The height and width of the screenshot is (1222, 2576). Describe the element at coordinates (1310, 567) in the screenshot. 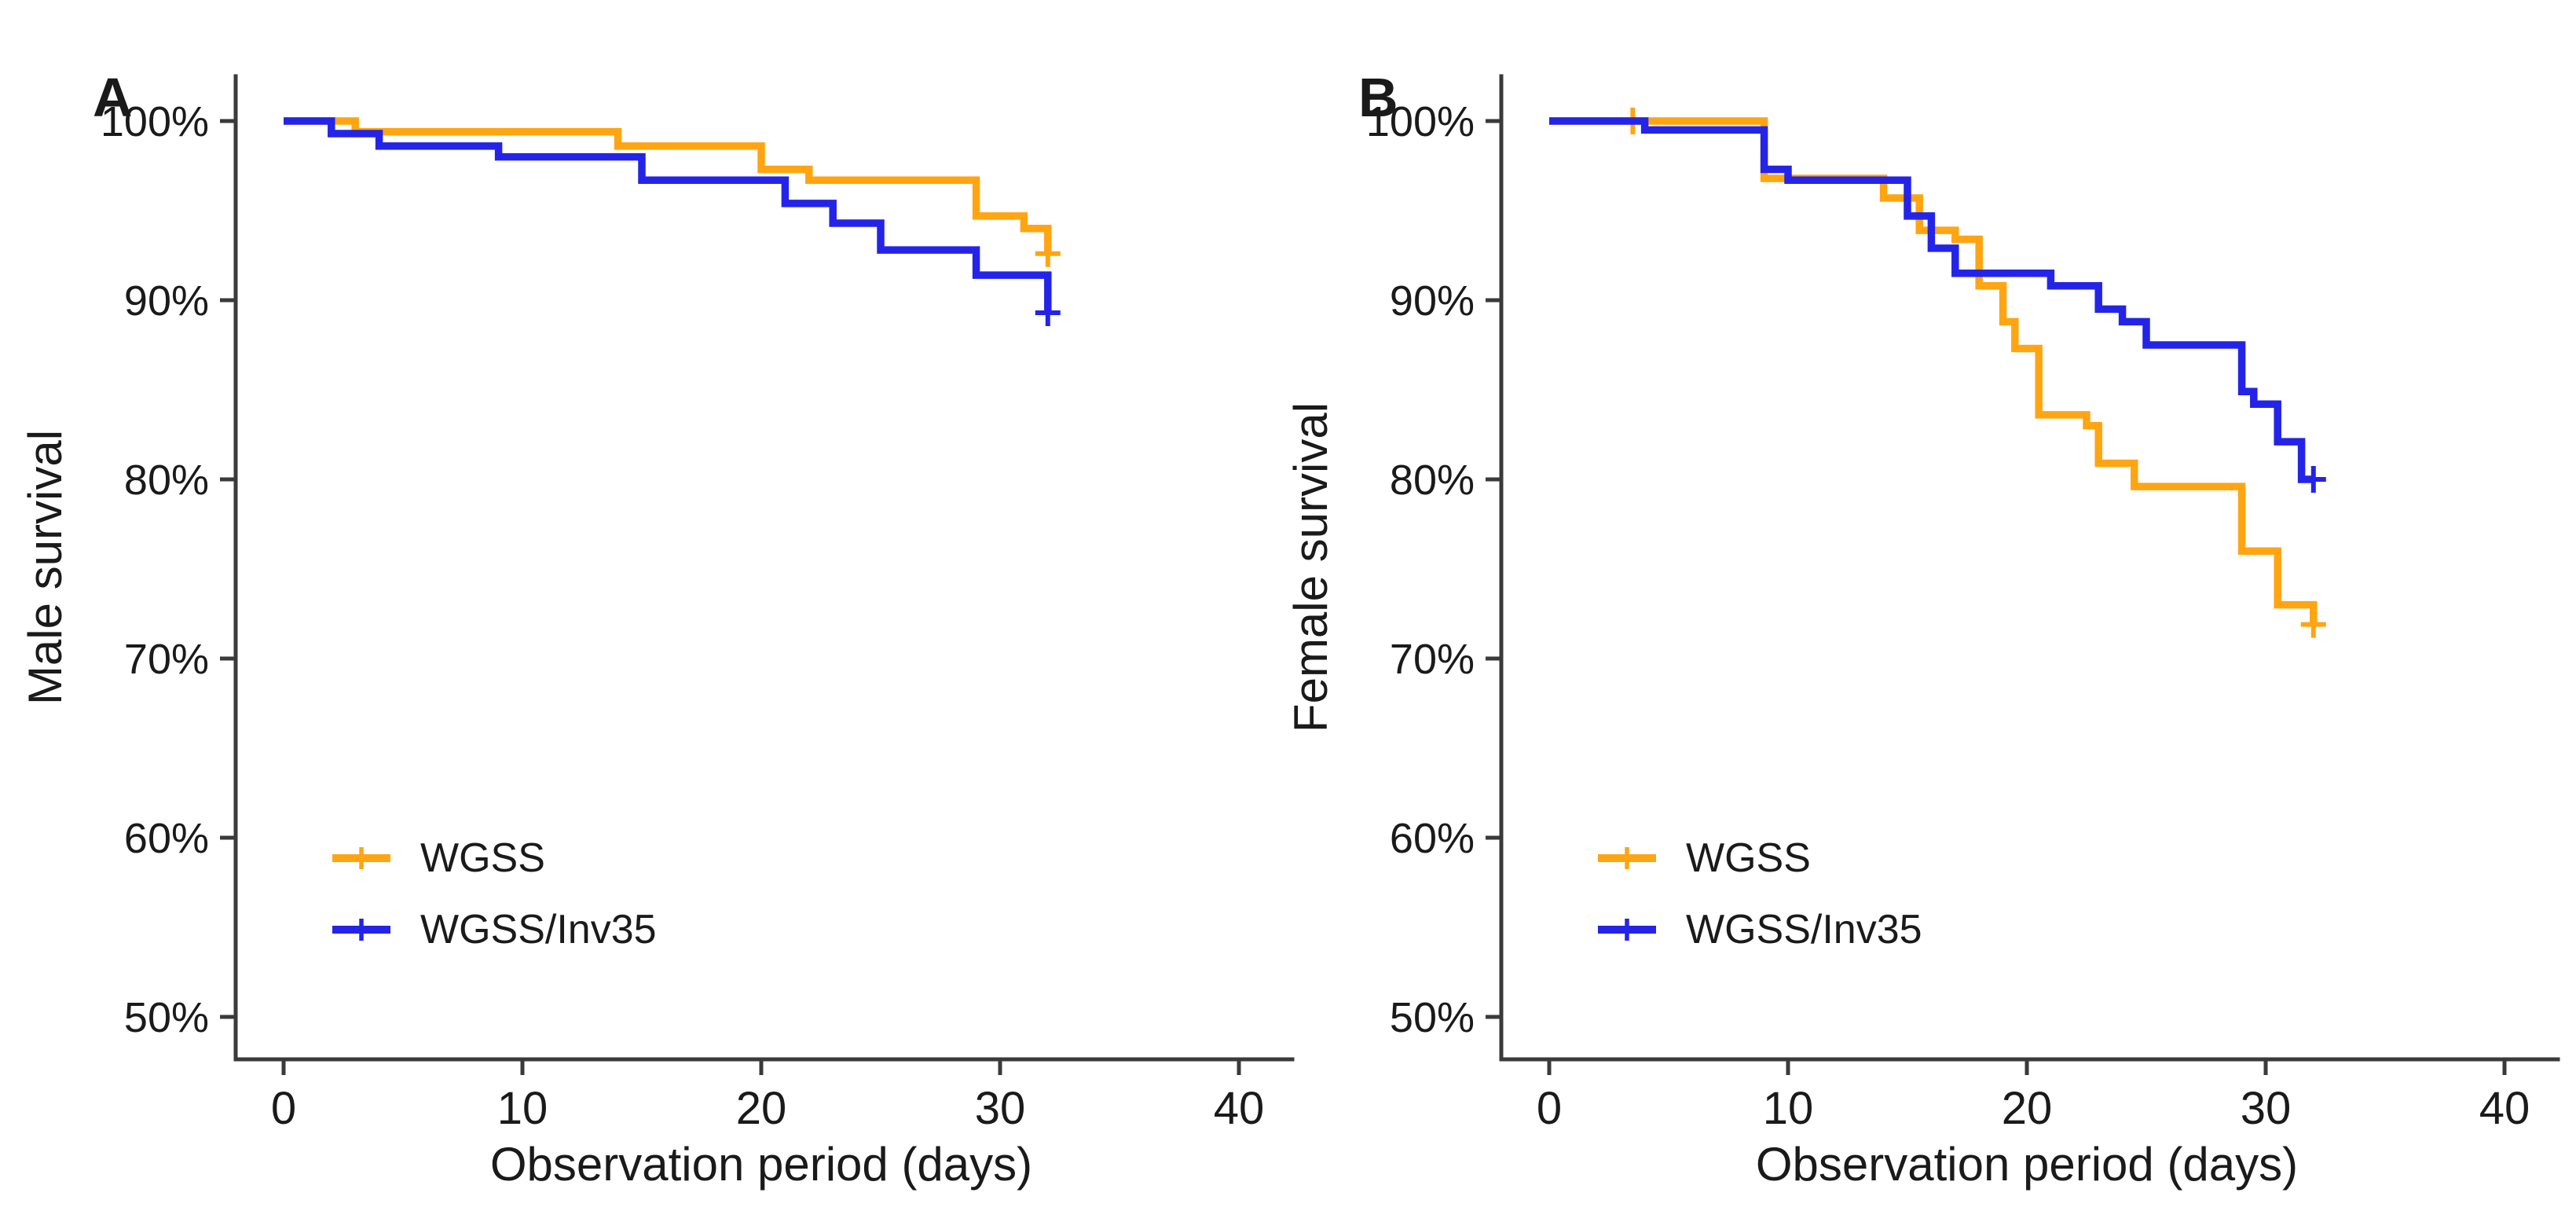

I see `y-axis-title-b: Female survival` at that location.